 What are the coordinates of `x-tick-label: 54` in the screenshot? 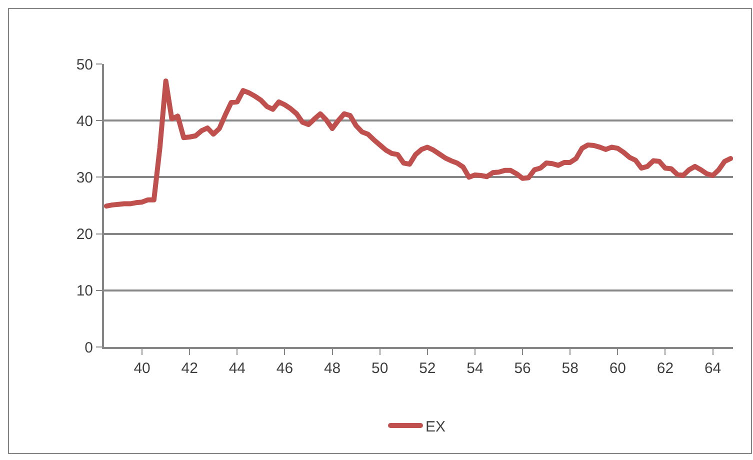 It's located at (475, 368).